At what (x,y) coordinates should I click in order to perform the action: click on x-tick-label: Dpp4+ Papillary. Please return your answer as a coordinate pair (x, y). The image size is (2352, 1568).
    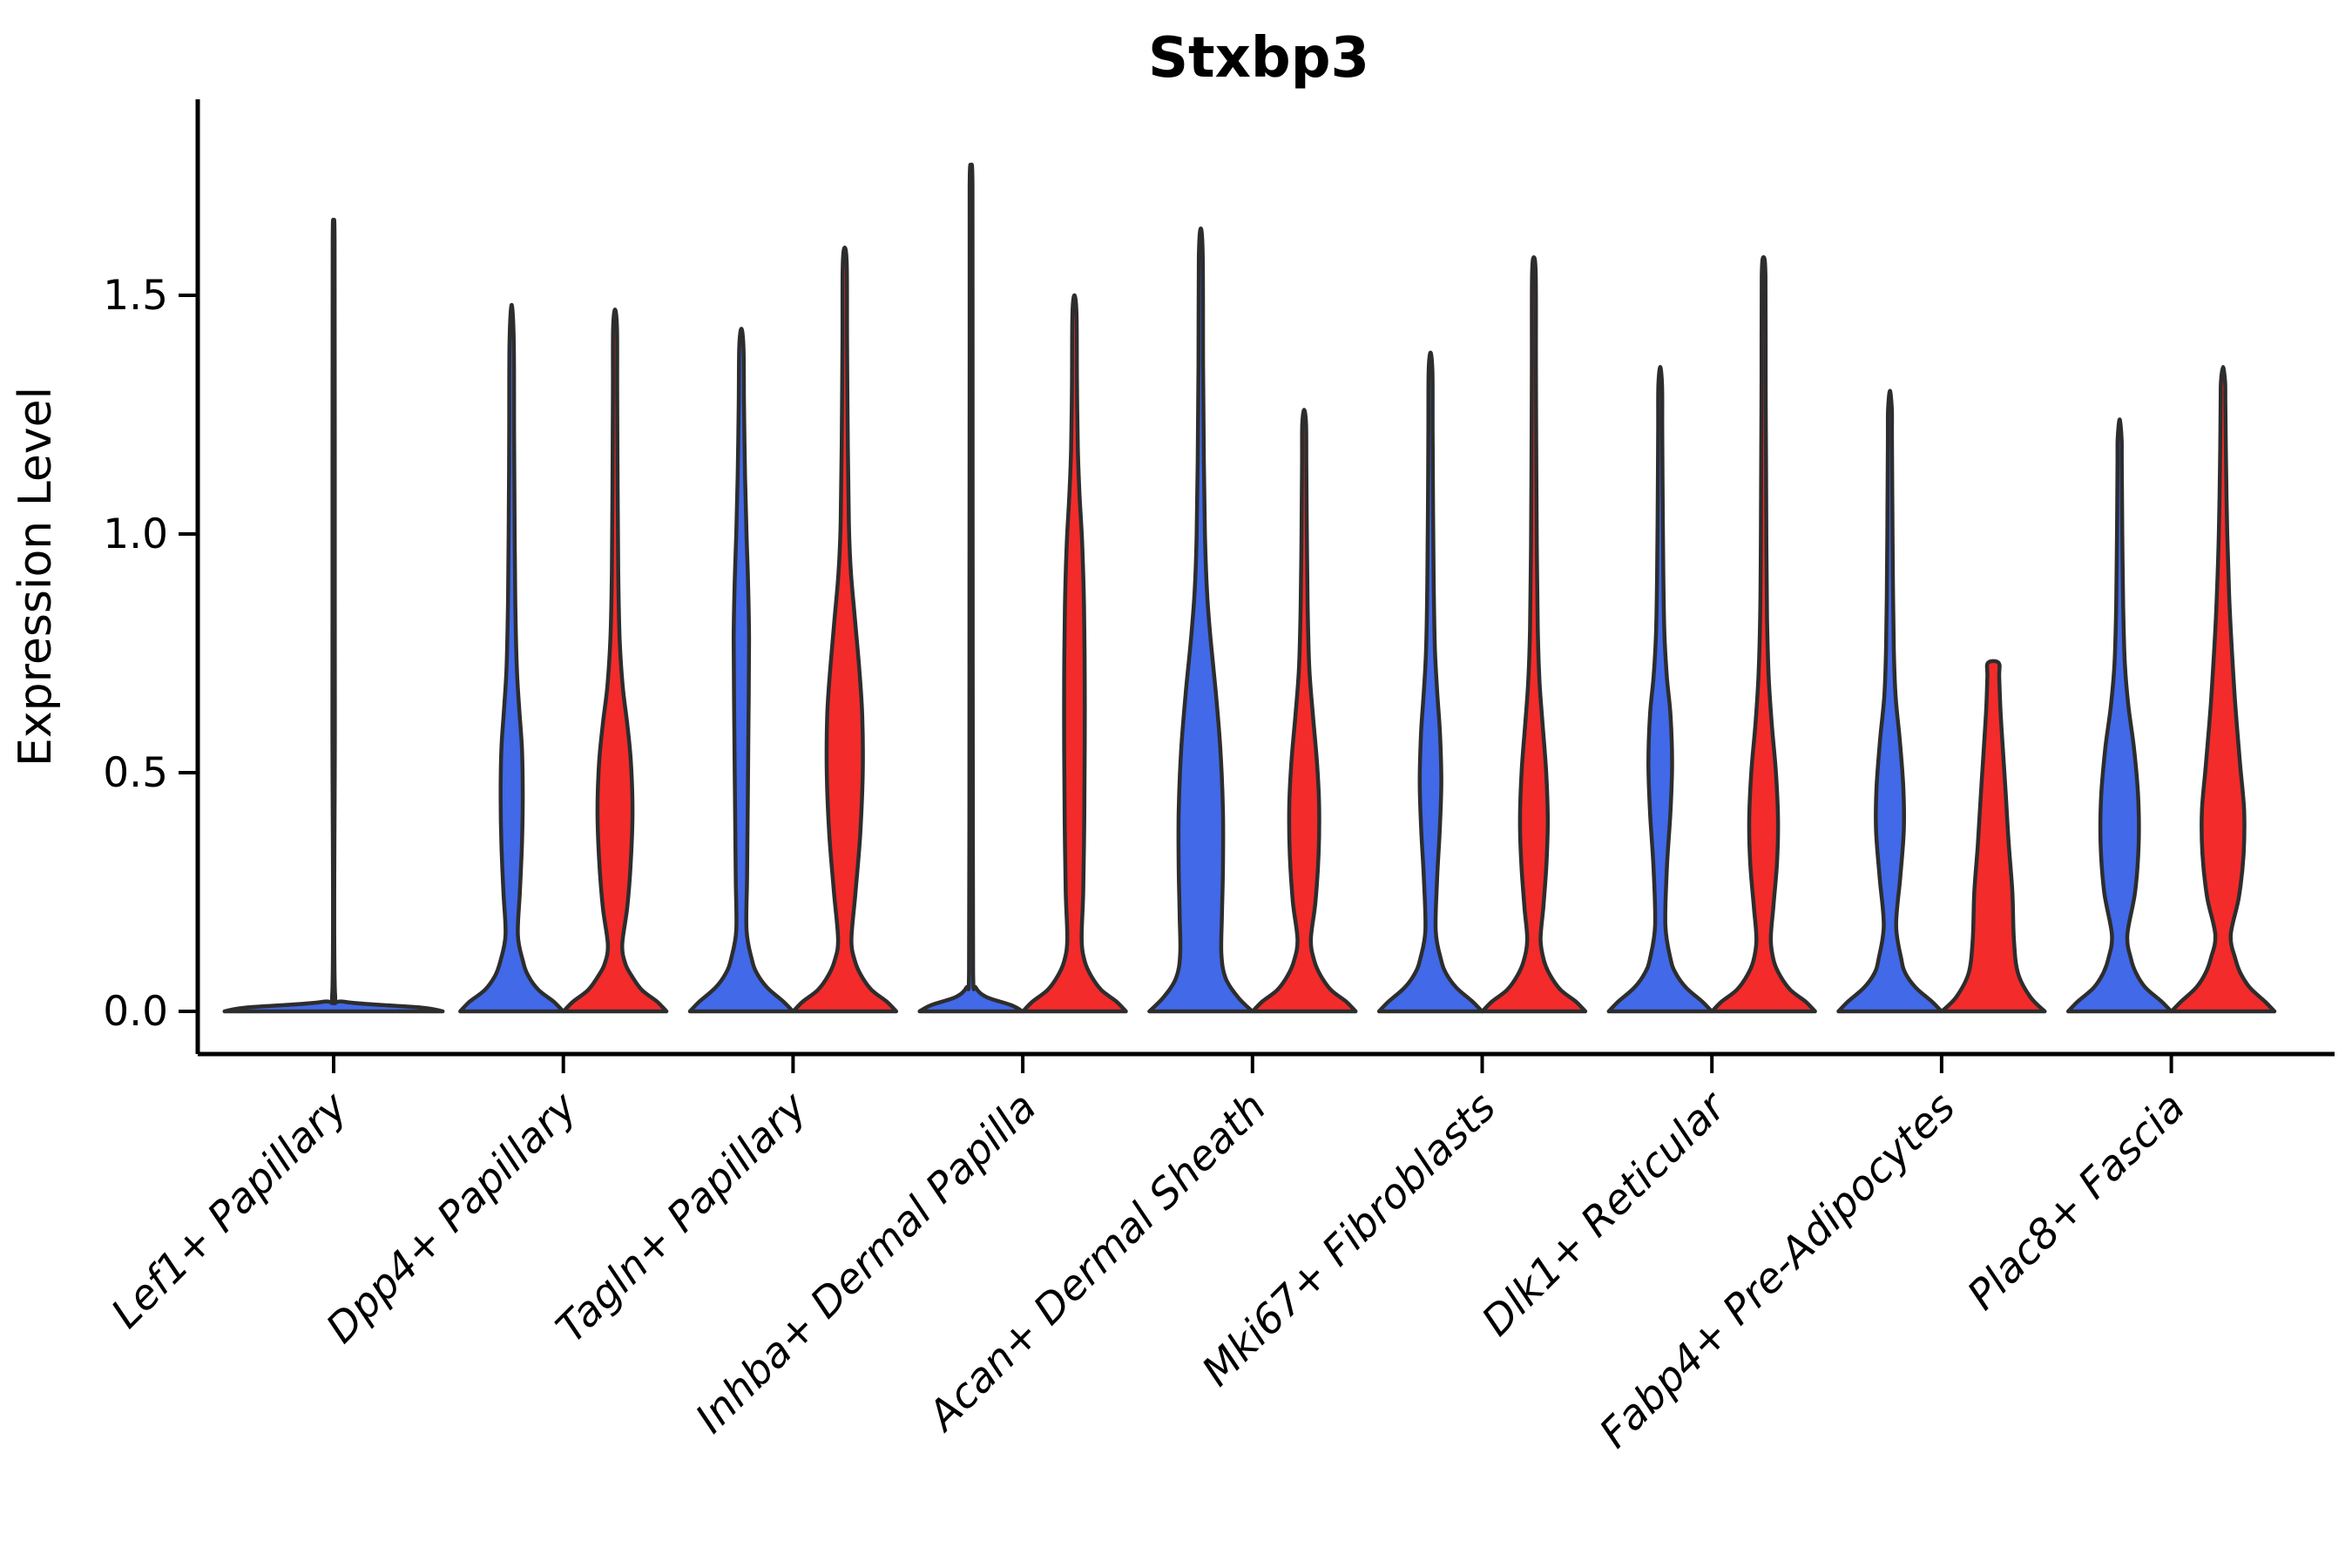
    Looking at the image, I should click on (452, 1218).